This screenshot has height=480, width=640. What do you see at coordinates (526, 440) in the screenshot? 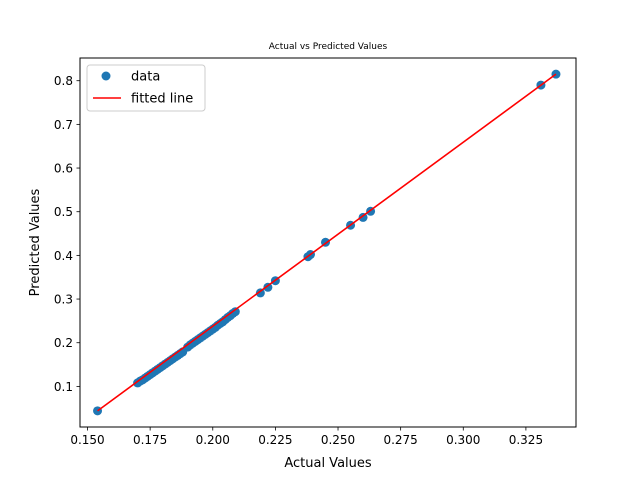
I see `x-tick-label: 0.325` at bounding box center [526, 440].